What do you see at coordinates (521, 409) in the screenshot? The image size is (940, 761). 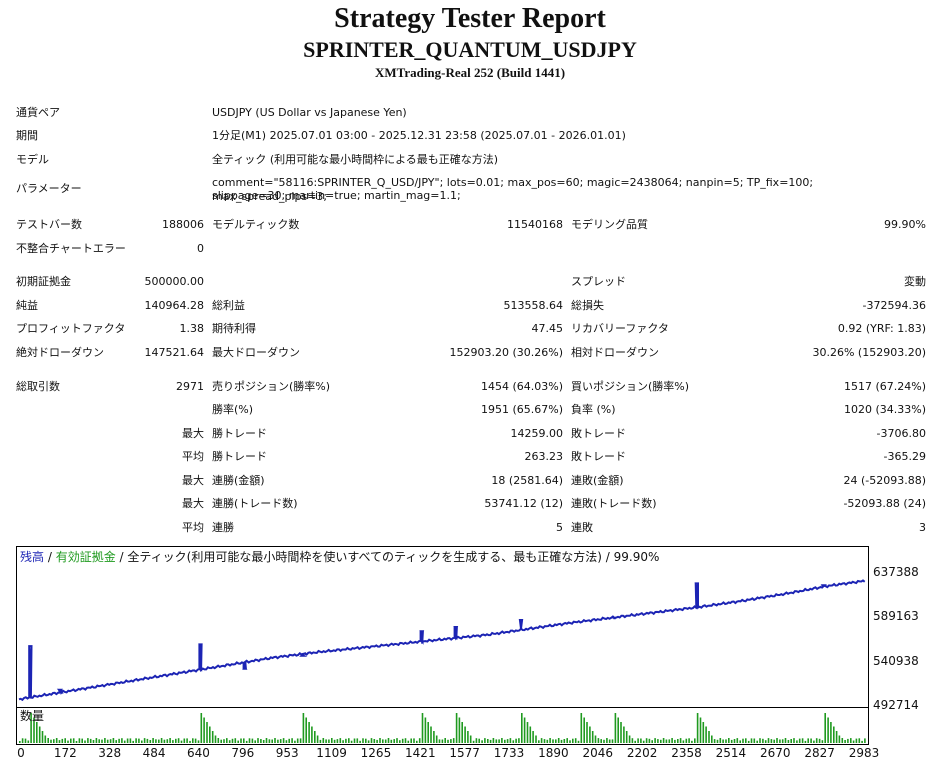 I see `win-rate-value: 1951 (65.67%)` at bounding box center [521, 409].